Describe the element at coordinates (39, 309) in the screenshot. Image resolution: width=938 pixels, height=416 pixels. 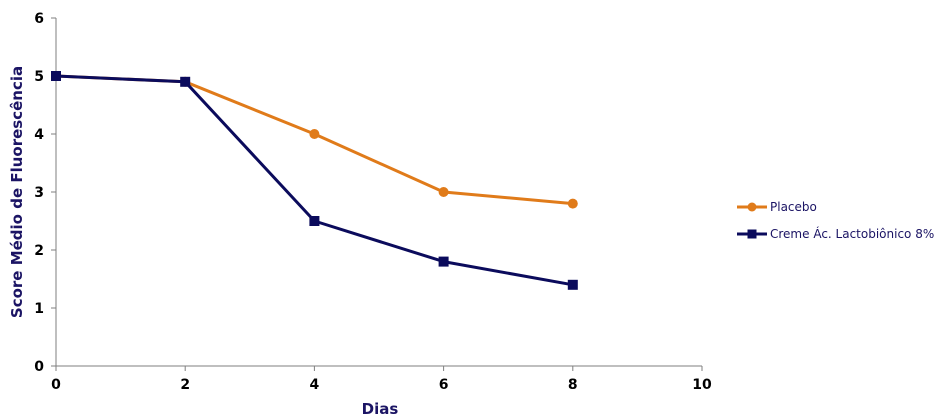
I see `y-tick-label: 1` at that location.